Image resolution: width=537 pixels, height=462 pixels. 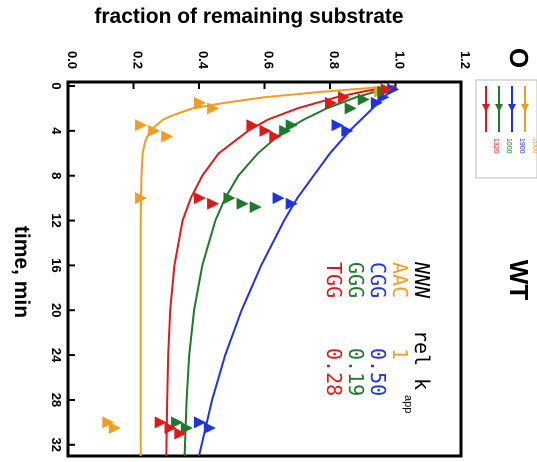 I want to click on y-tick-label: 0.8, so click(x=334, y=60).